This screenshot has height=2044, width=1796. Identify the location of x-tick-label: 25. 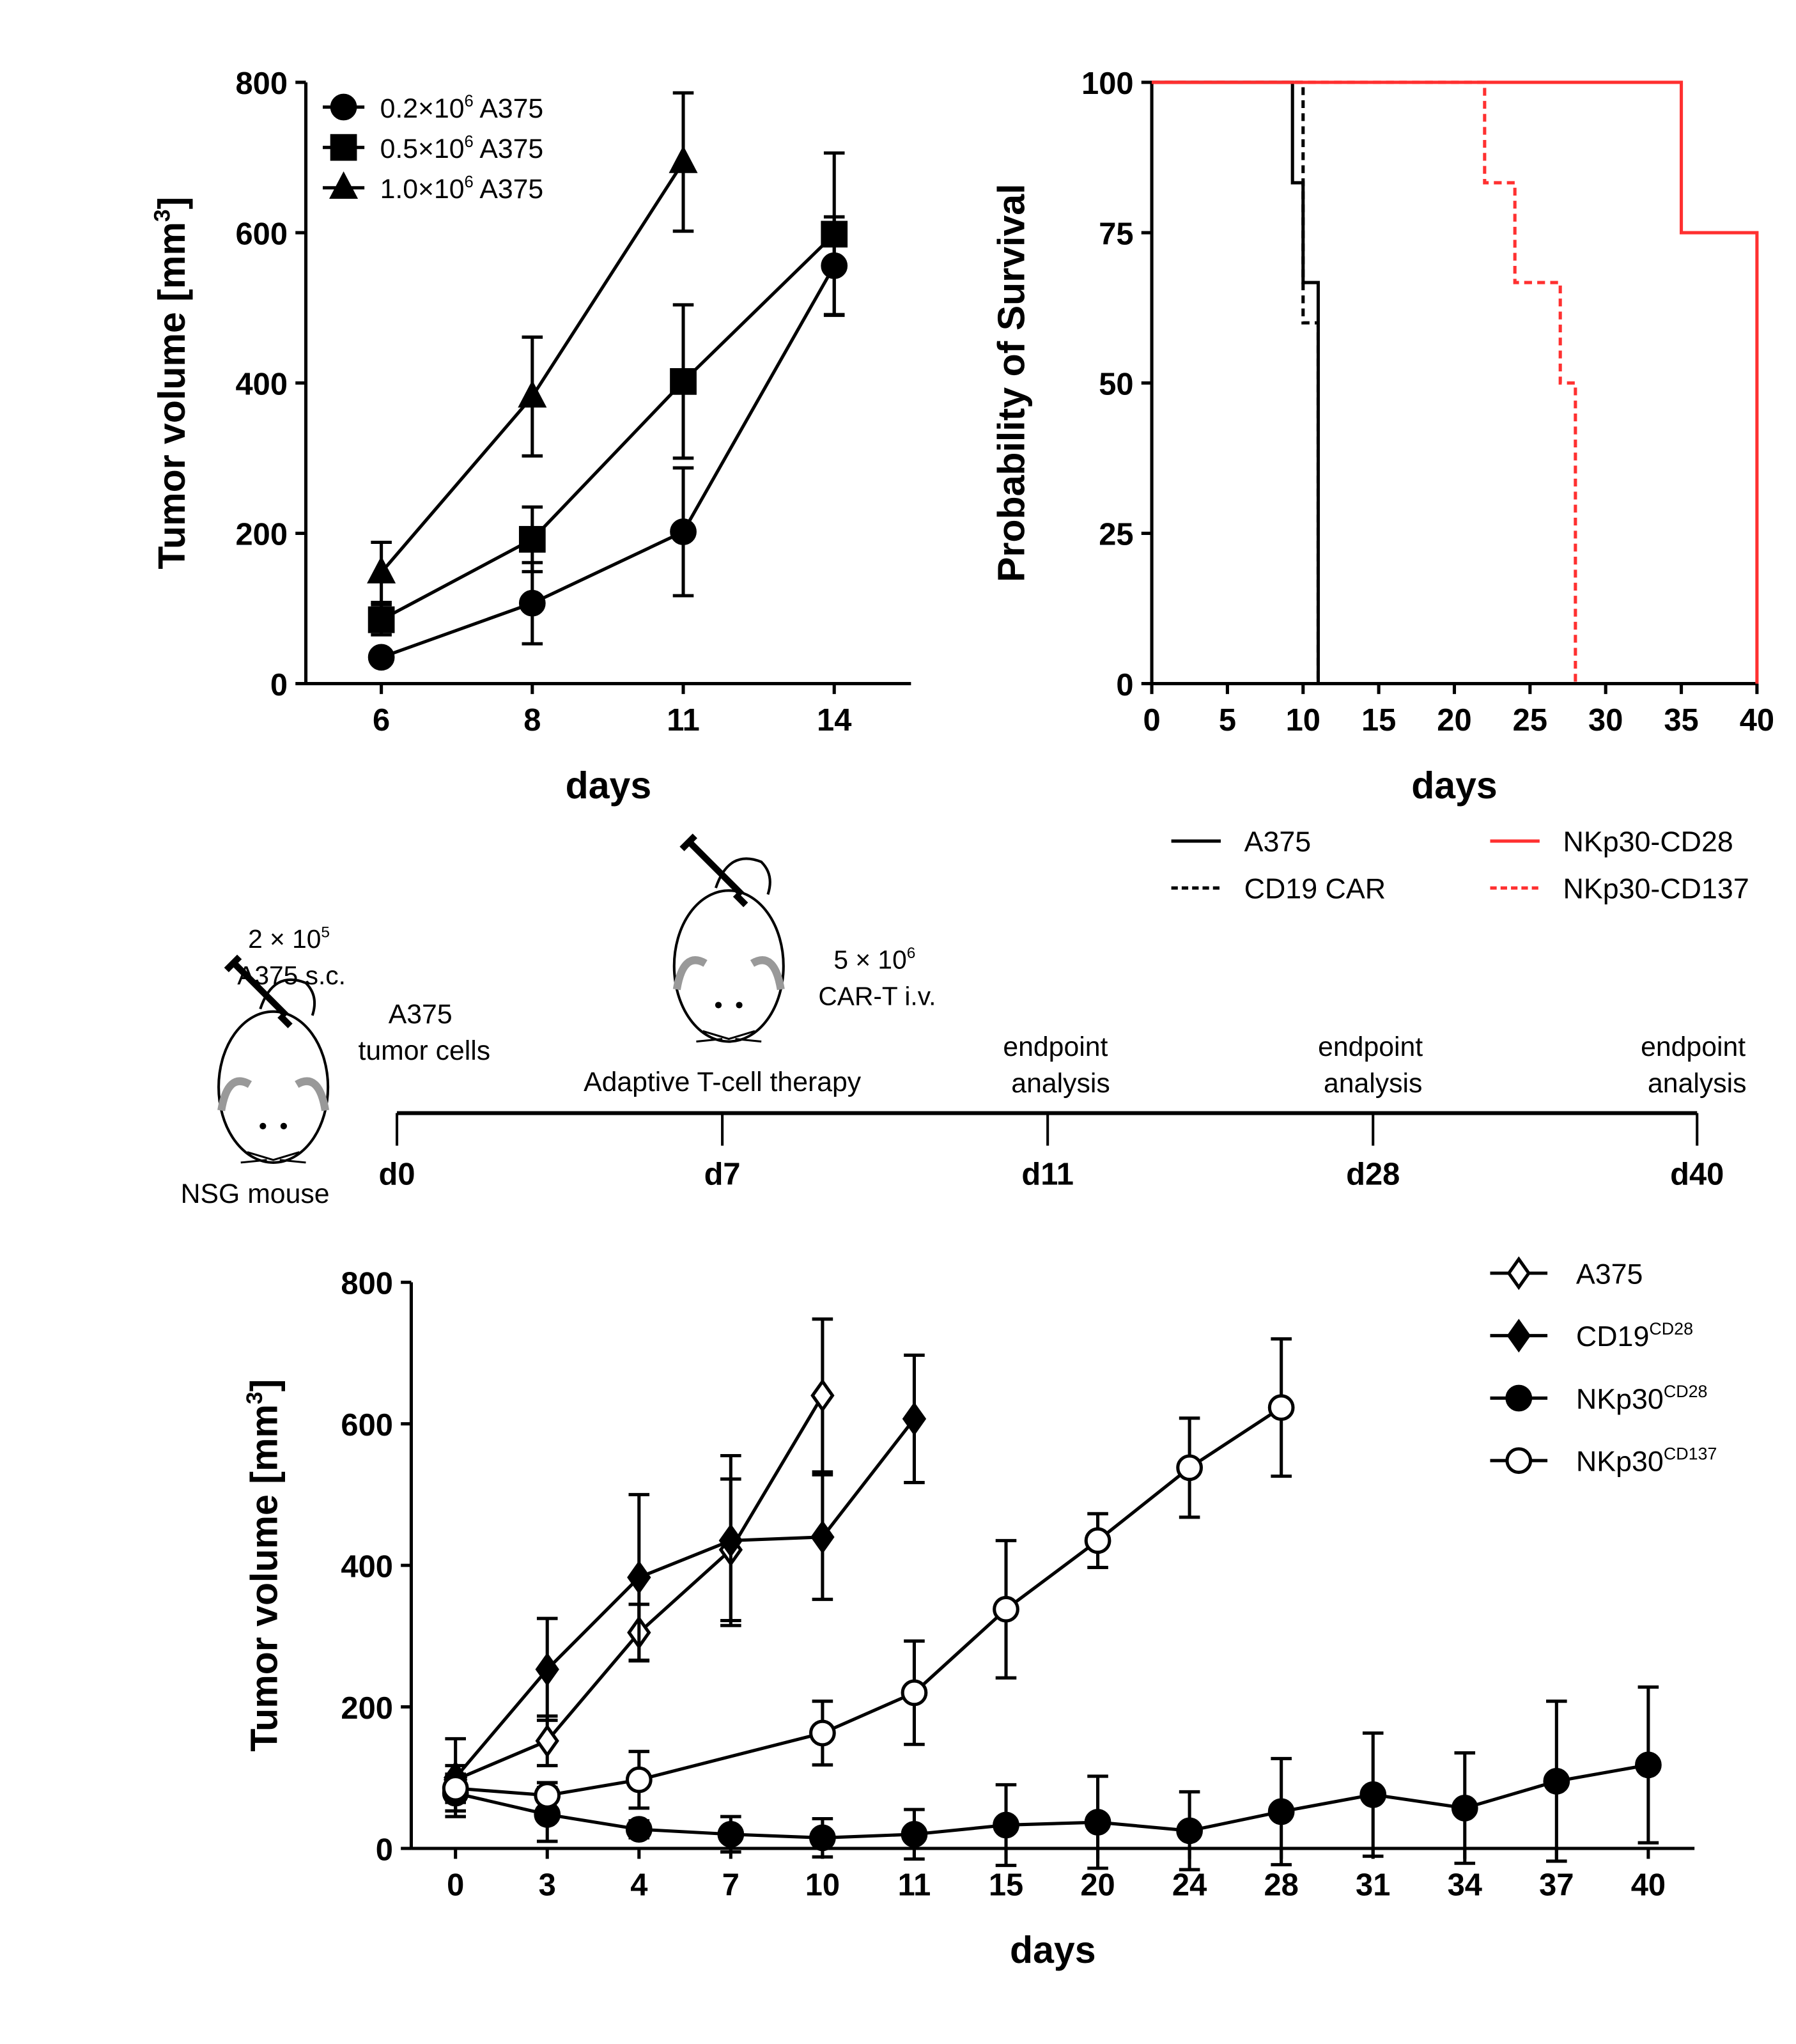
(1530, 720).